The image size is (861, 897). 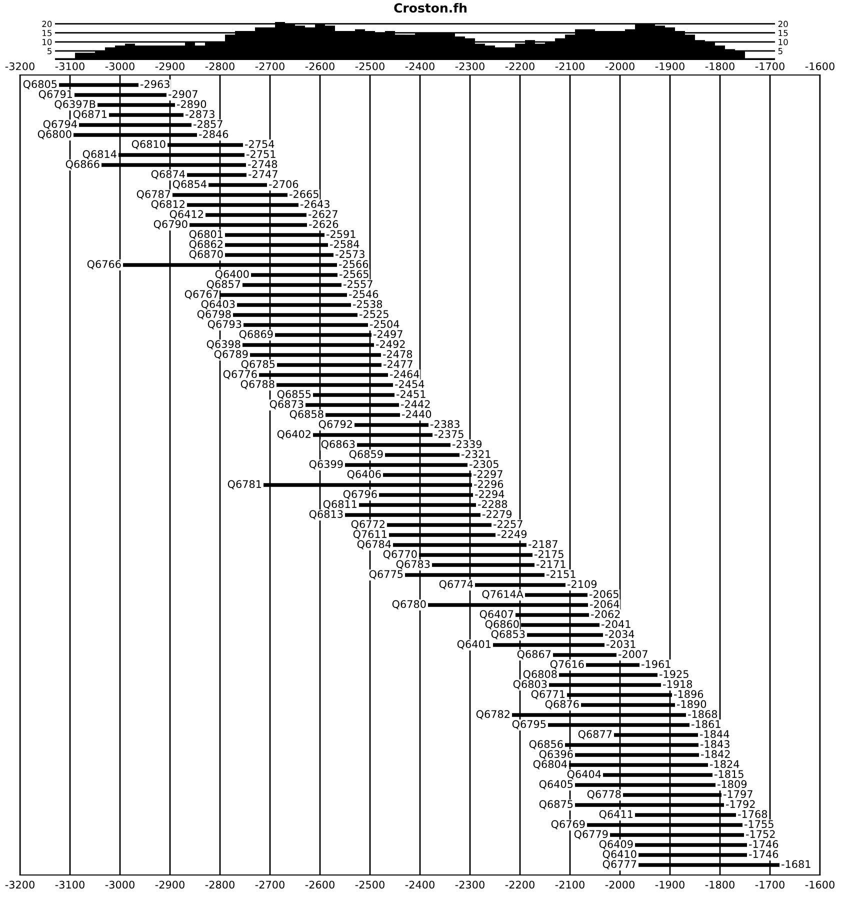 What do you see at coordinates (119, 66) in the screenshot?
I see `x-tick-label: -3000` at bounding box center [119, 66].